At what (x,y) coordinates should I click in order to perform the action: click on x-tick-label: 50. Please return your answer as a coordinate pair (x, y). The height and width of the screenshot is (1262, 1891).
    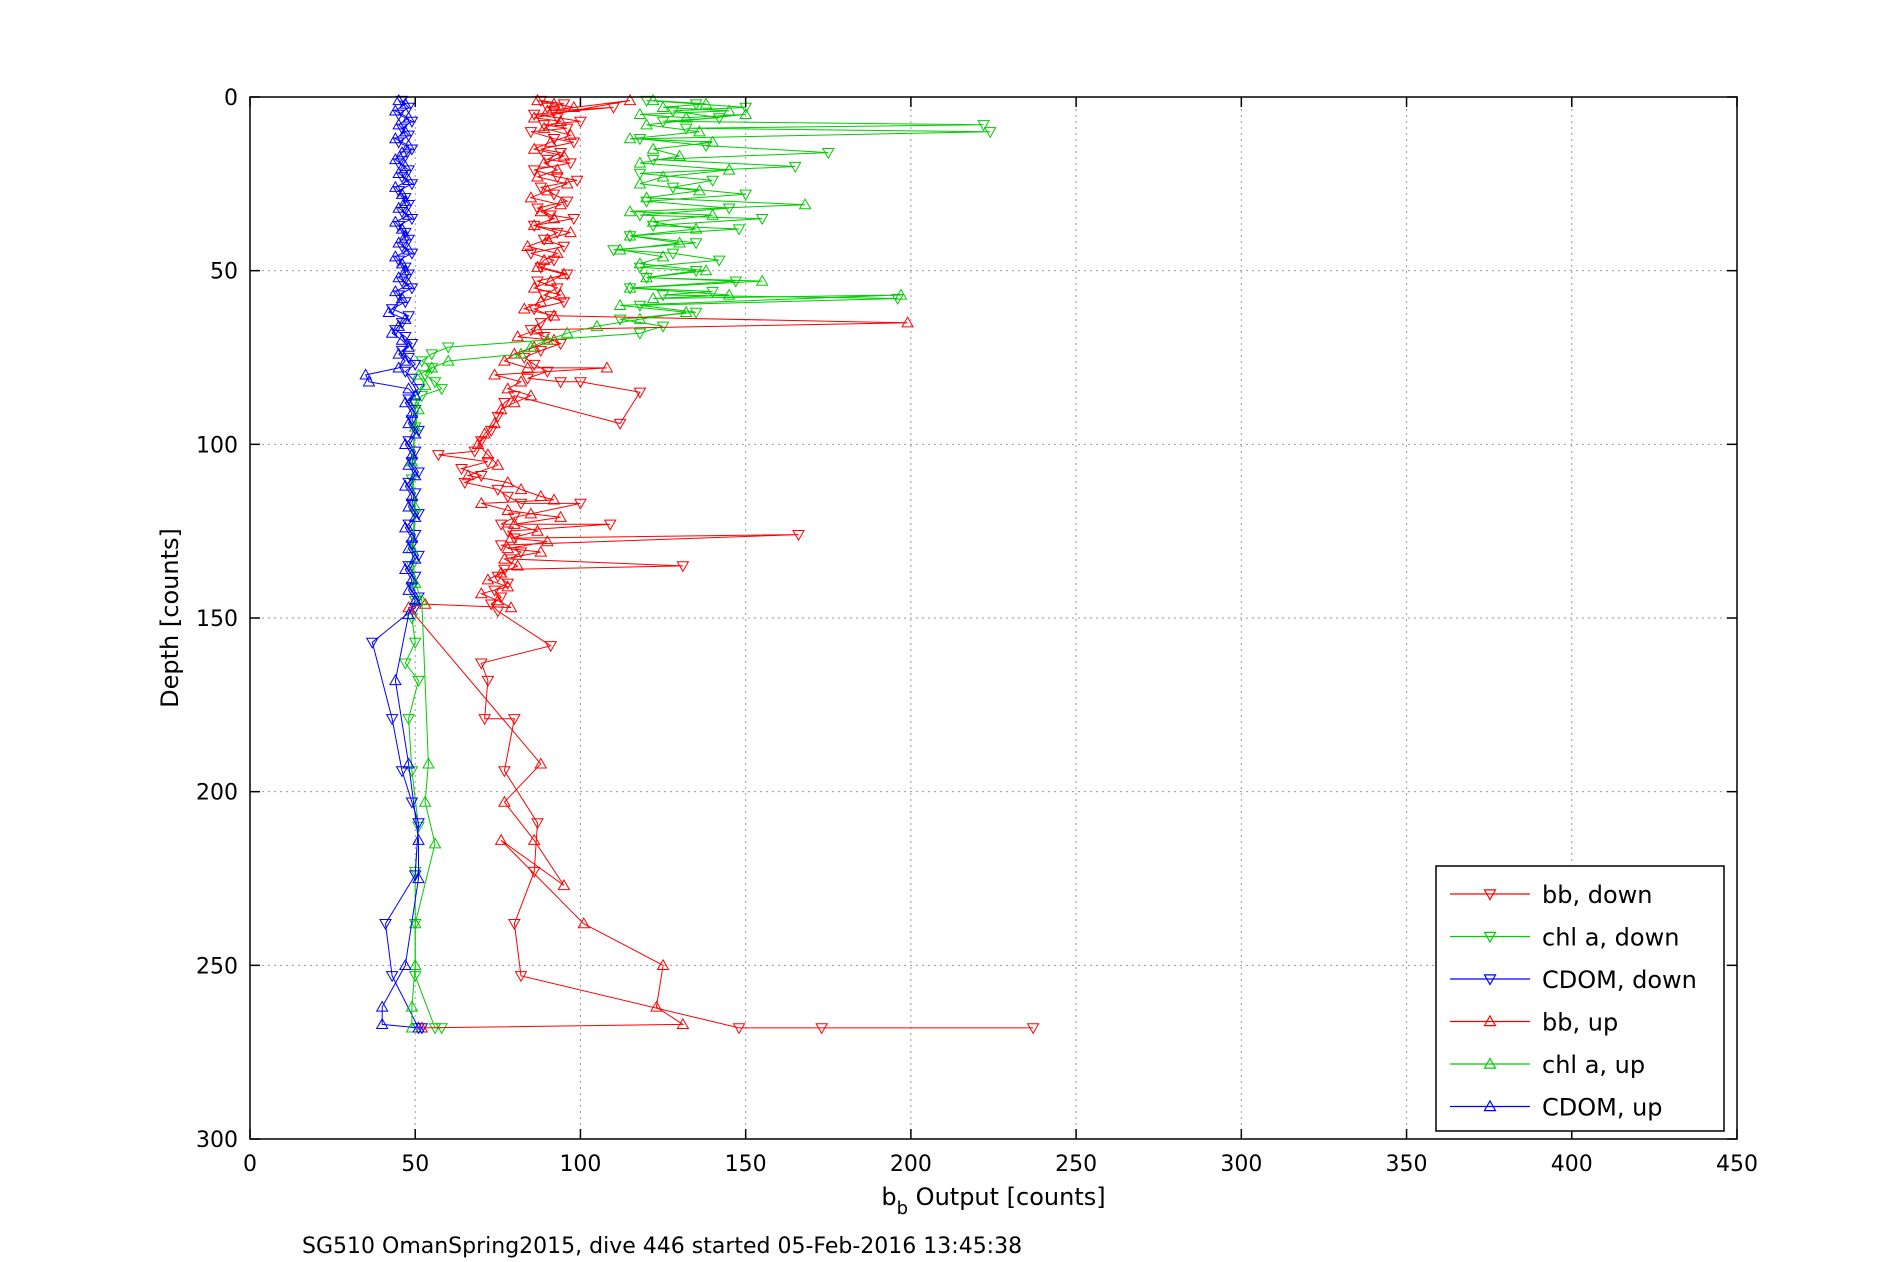
    Looking at the image, I should click on (415, 1164).